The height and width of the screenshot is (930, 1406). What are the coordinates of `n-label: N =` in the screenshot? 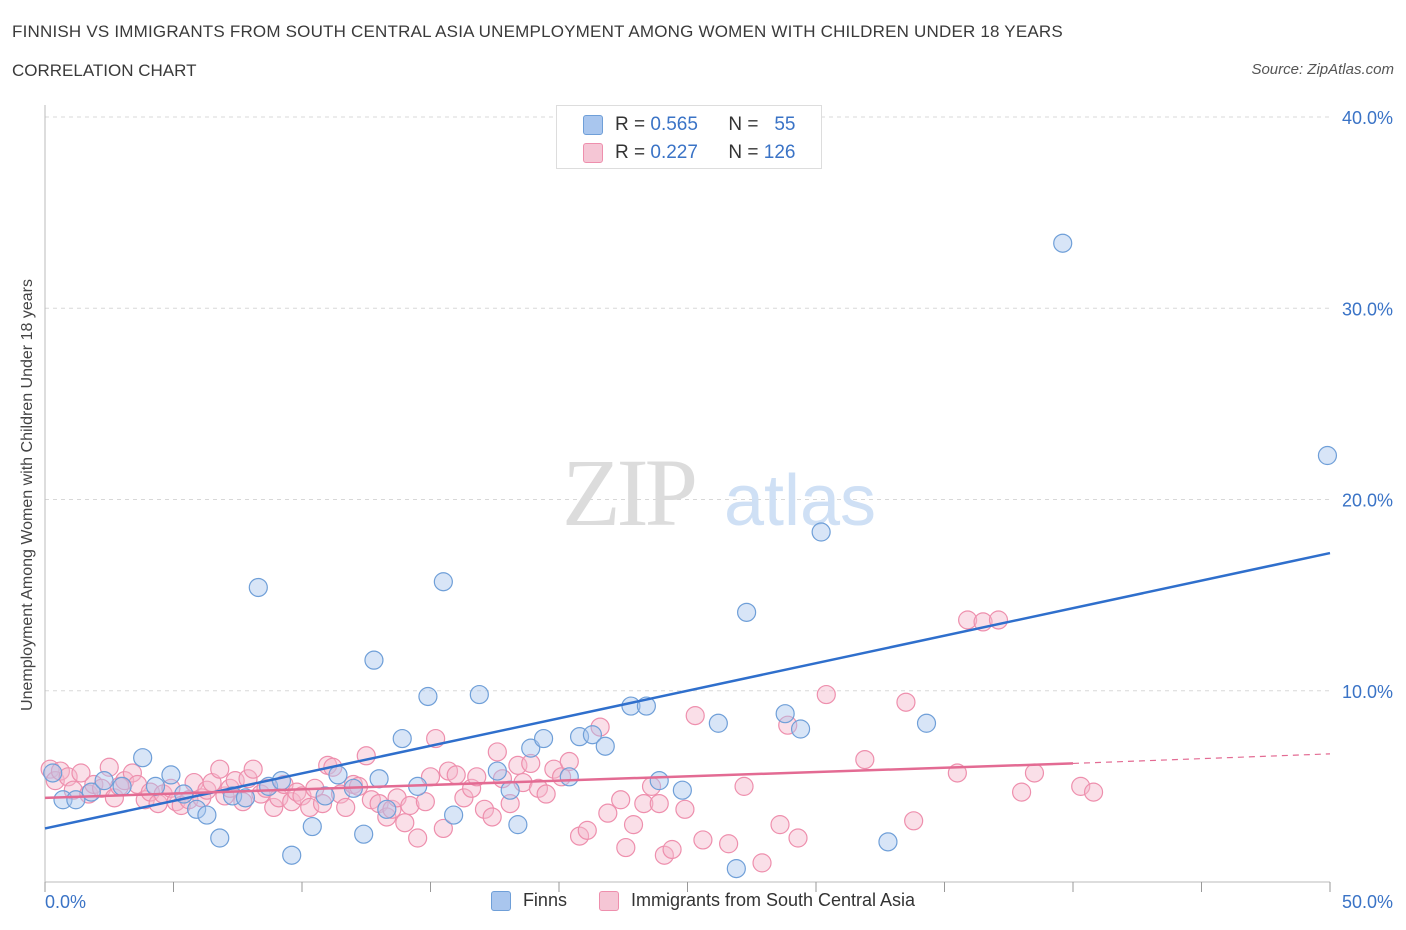 It's located at (743, 152).